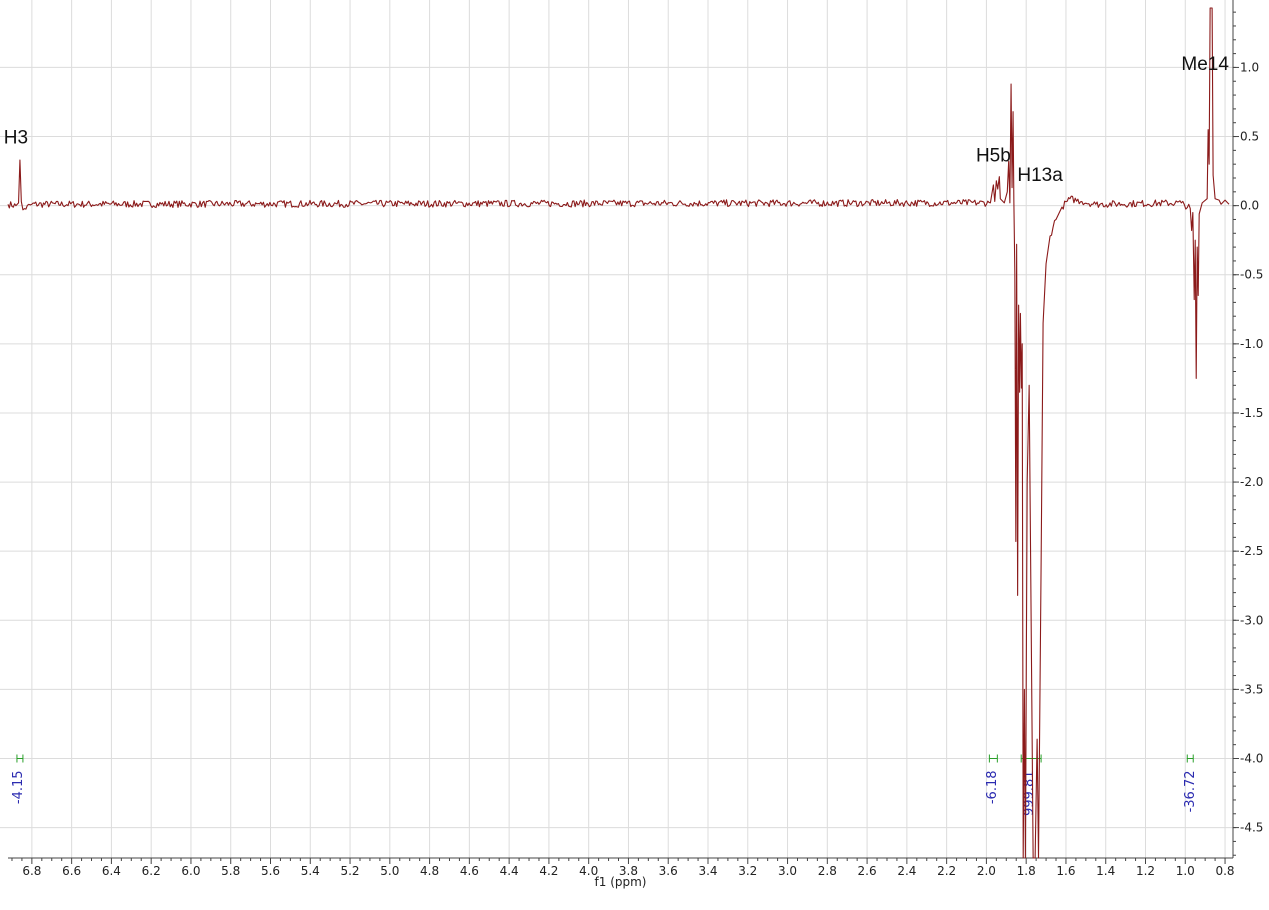 The width and height of the screenshot is (1269, 910). I want to click on x-axis-title: f1 (ppm), so click(621, 882).